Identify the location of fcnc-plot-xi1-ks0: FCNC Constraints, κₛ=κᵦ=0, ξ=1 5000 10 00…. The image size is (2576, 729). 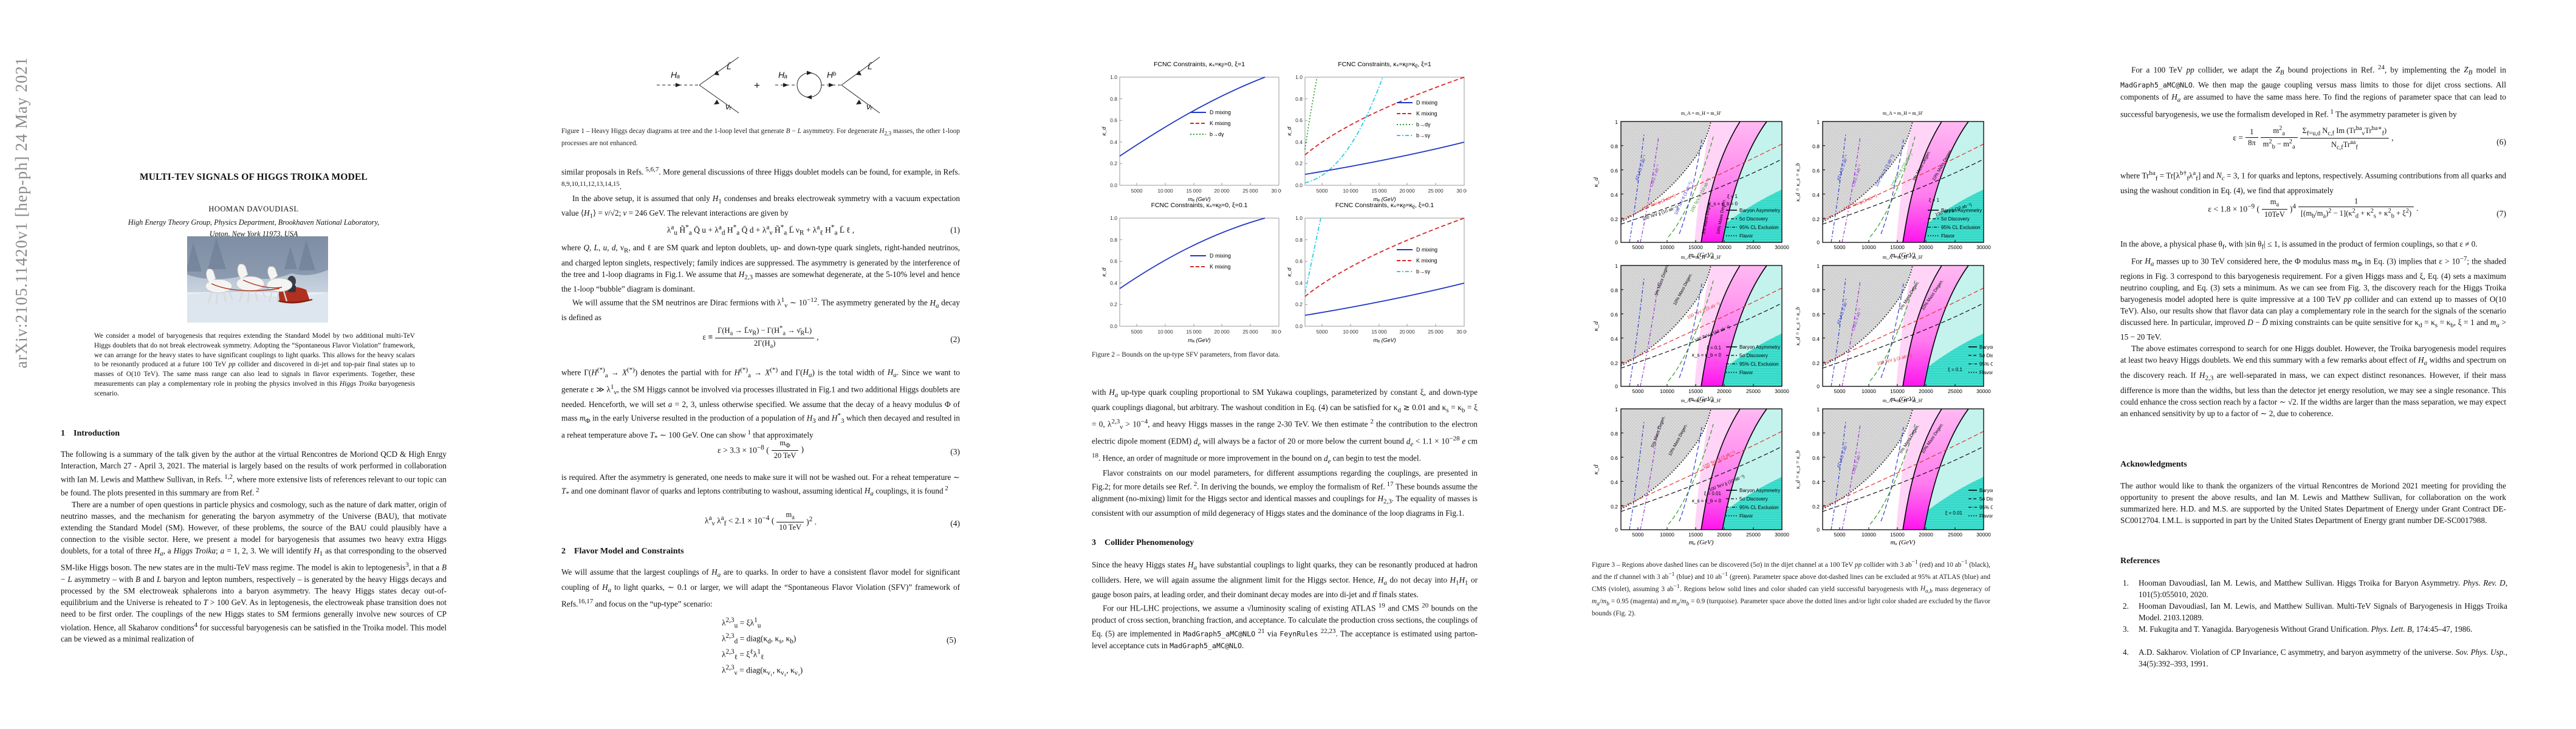
(1191, 131).